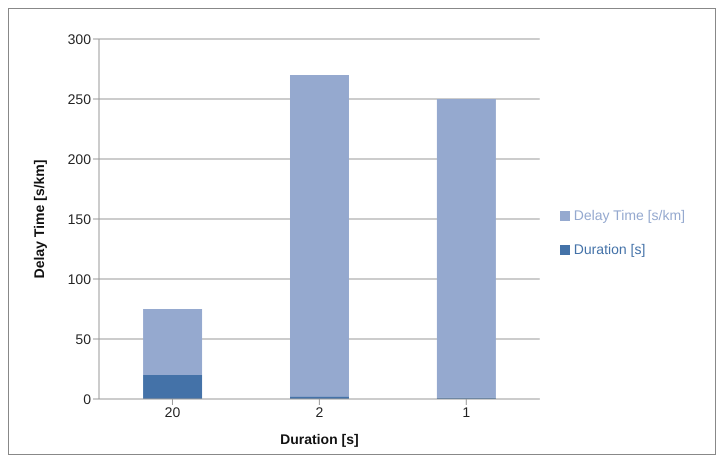  What do you see at coordinates (83, 338) in the screenshot?
I see `y-tick-label: 50` at bounding box center [83, 338].